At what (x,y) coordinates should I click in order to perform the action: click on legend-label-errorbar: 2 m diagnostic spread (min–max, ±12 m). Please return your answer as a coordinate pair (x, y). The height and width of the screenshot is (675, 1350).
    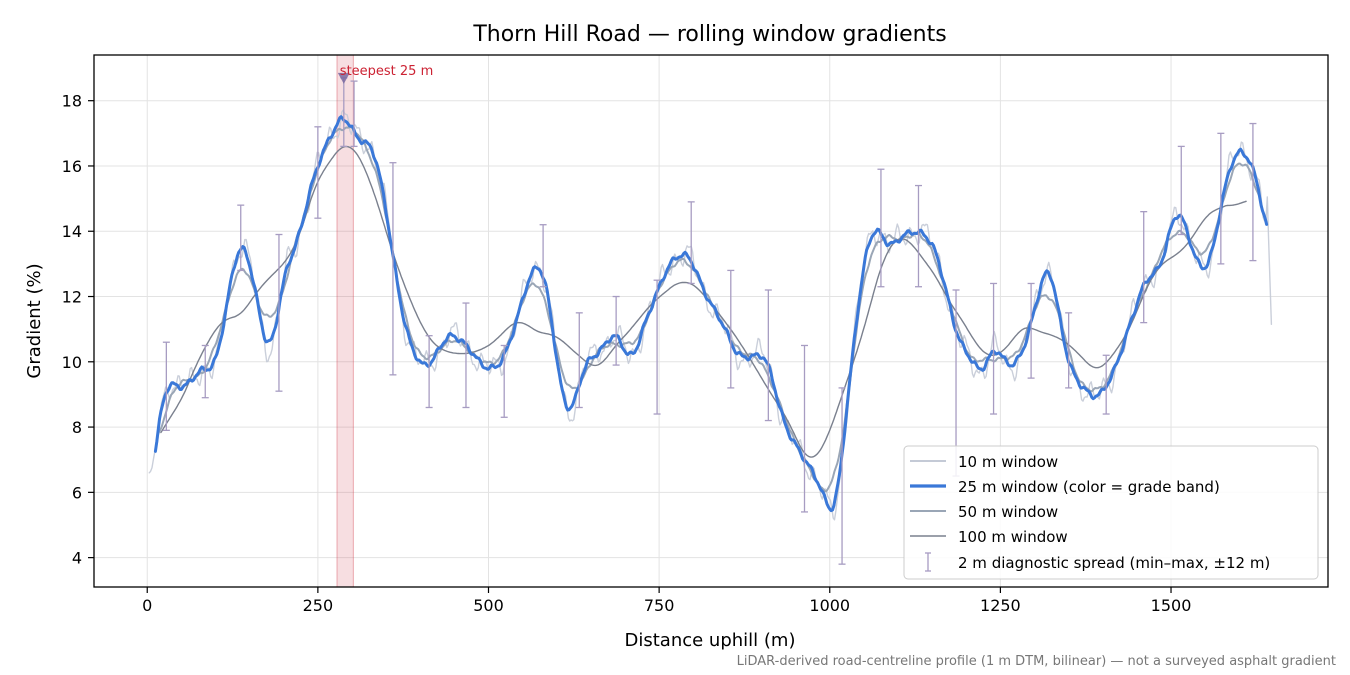
    Looking at the image, I should click on (1114, 563).